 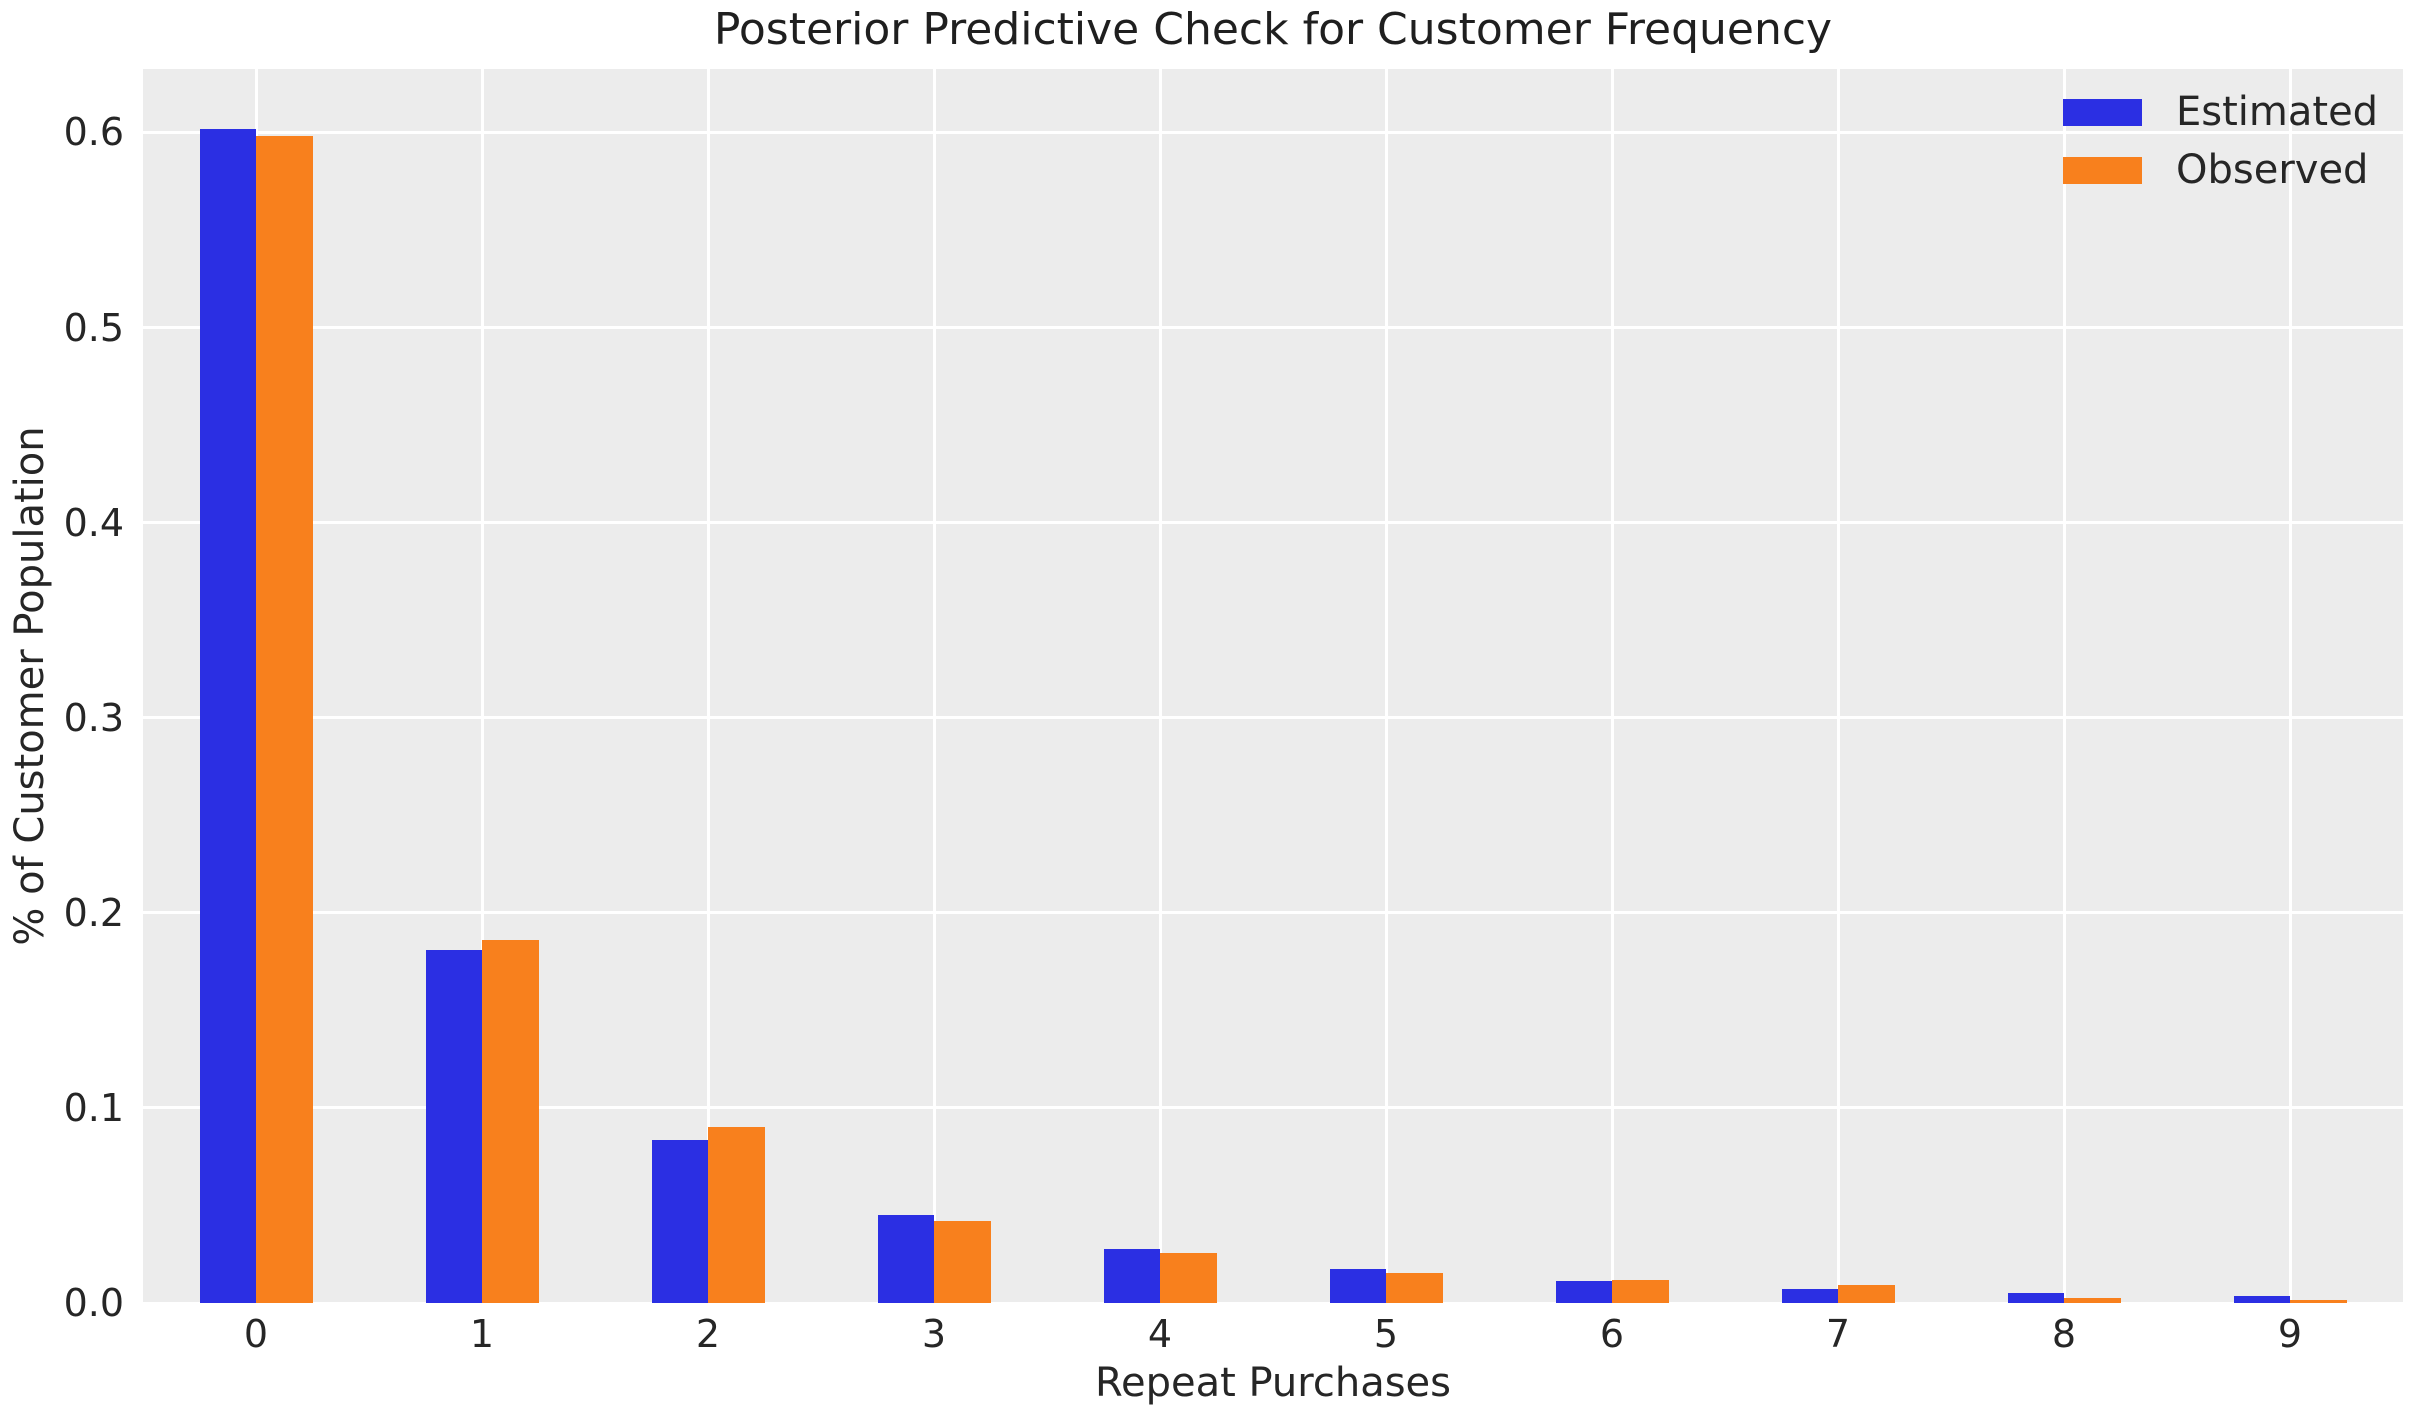 I want to click on x-tick-3: 3, so click(x=934, y=1334).